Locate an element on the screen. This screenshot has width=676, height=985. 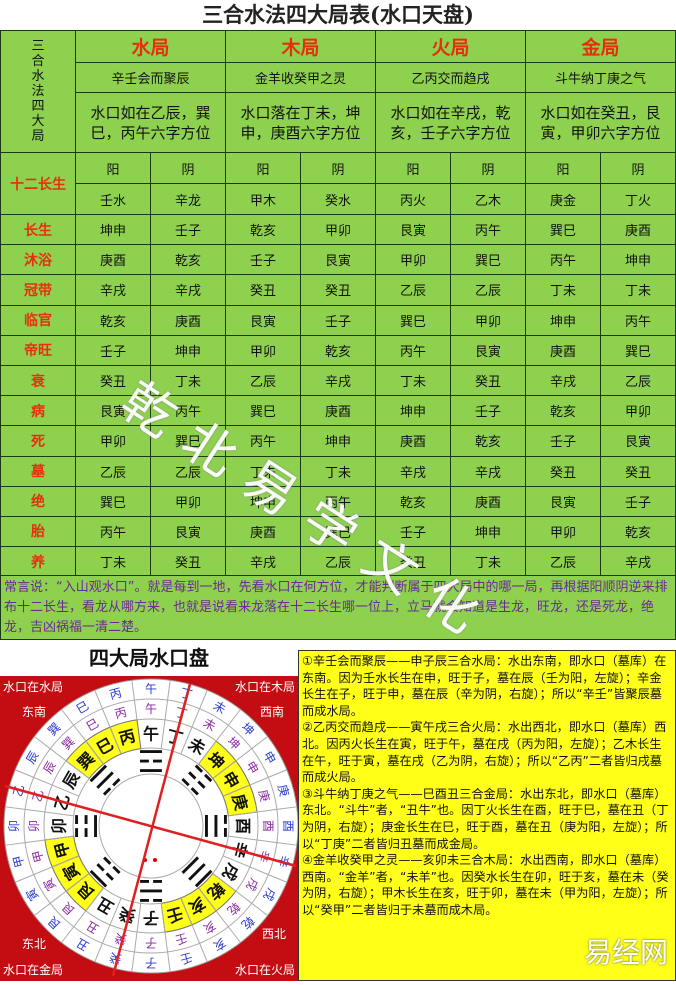
yinyang-cell: 阳 is located at coordinates (263, 168).